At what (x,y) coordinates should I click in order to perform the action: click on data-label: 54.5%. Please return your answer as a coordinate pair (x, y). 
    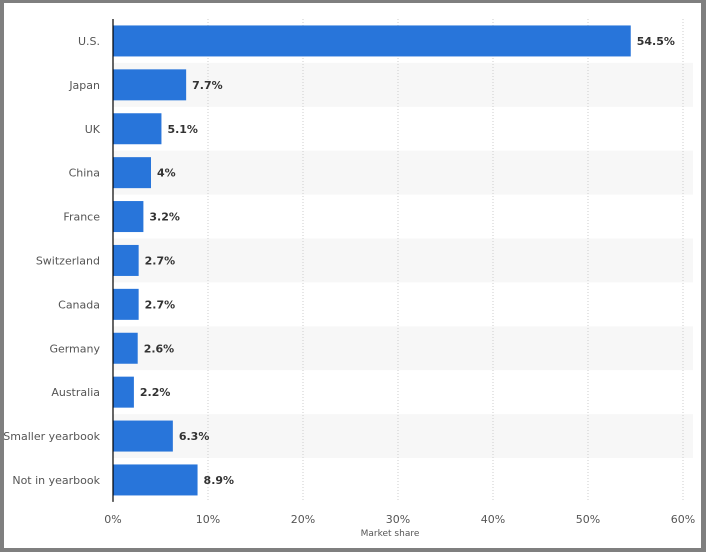
    Looking at the image, I should click on (656, 41).